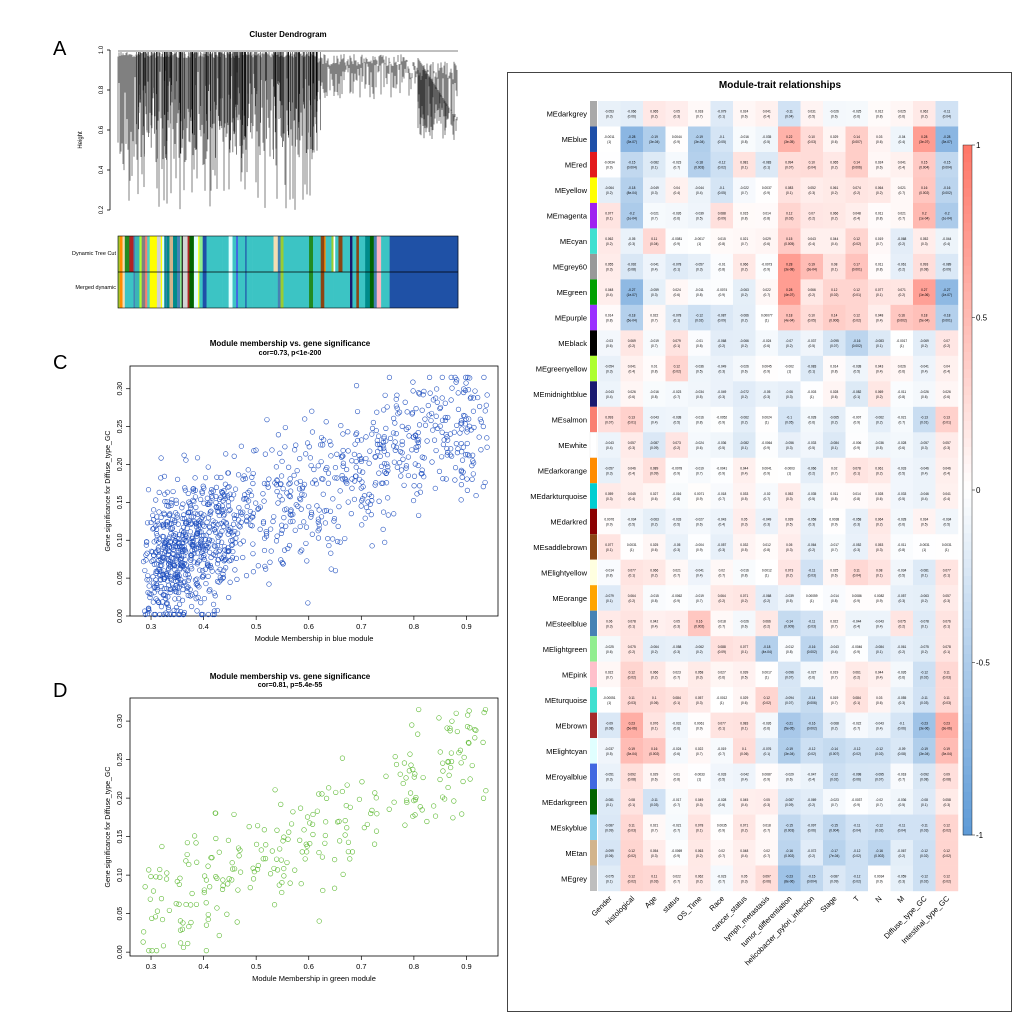 The height and width of the screenshot is (1020, 1020). I want to click on cell-pvalue: (1), so click(722, 703).